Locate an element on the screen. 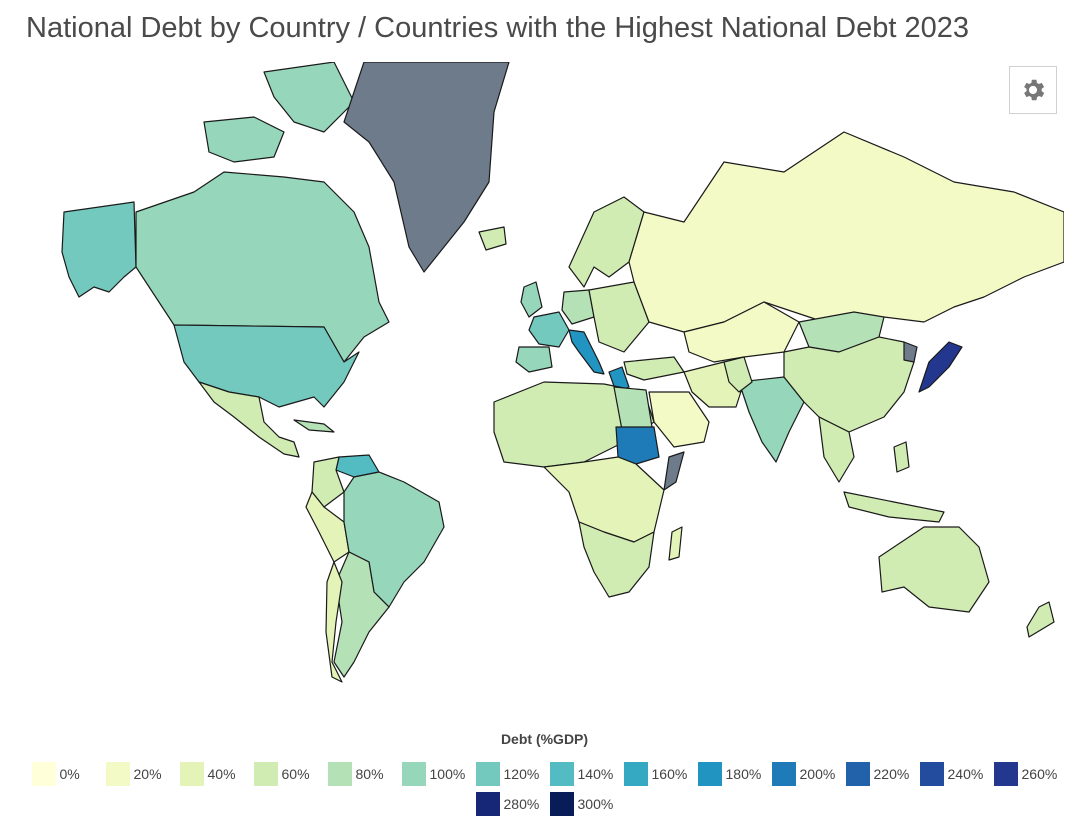 The width and height of the screenshot is (1089, 840). legend-label: 40% is located at coordinates (221, 774).